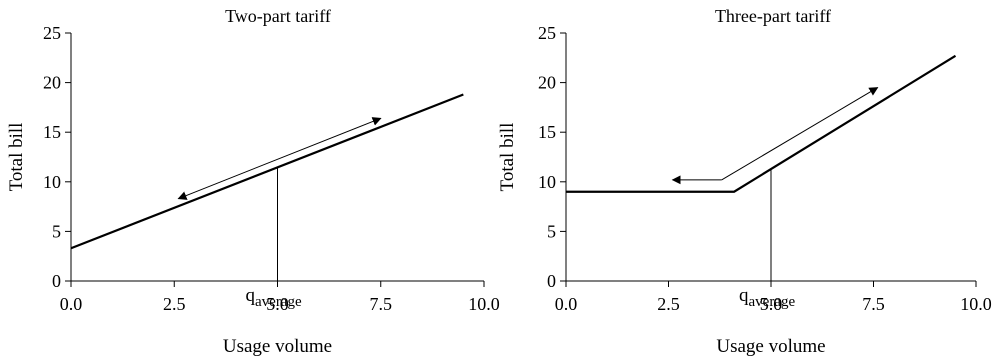 Image resolution: width=1001 pixels, height=356 pixels. I want to click on chart-title: Three-part tariff, so click(773, 16).